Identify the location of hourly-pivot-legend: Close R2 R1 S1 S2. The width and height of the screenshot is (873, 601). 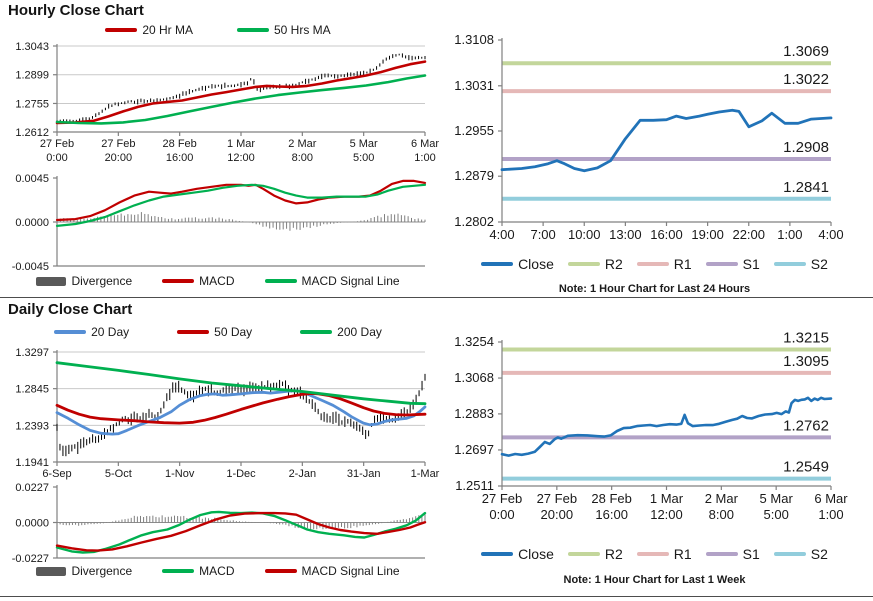
(654, 264).